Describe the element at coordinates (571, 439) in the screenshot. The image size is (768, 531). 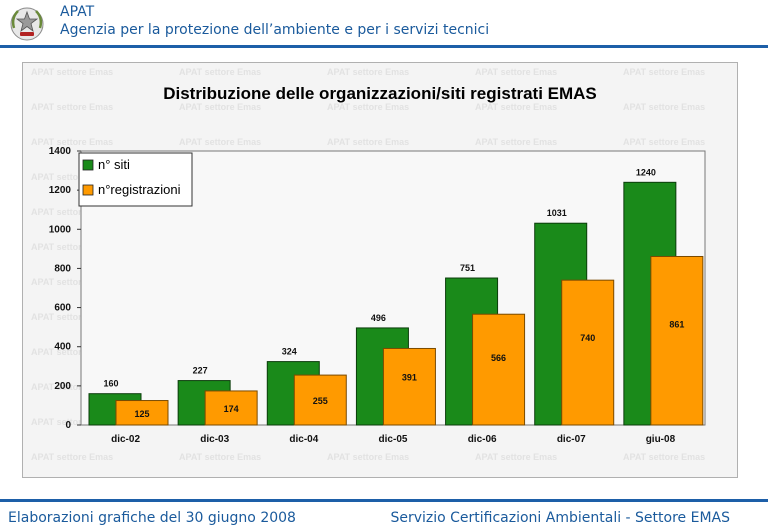
I see `x-tick-label: dic-07` at that location.